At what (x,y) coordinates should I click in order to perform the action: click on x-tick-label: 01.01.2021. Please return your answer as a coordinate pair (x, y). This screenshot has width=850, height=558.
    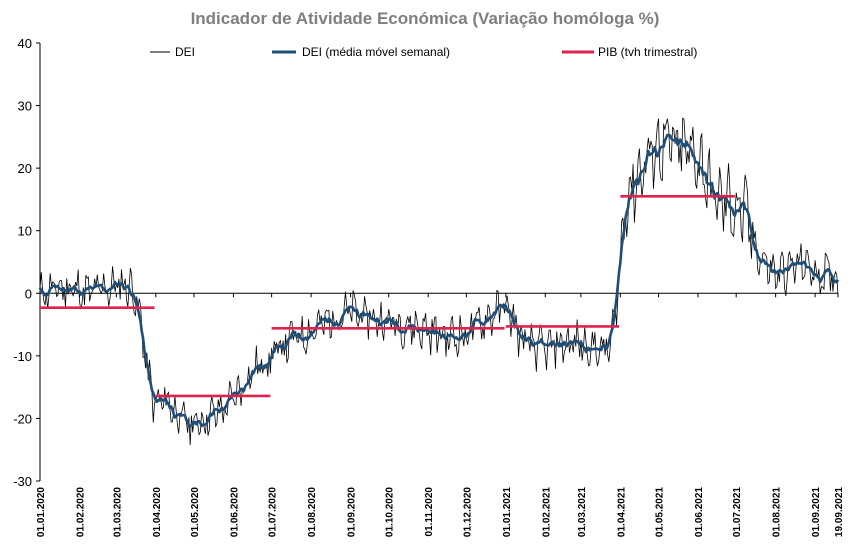
    Looking at the image, I should click on (507, 512).